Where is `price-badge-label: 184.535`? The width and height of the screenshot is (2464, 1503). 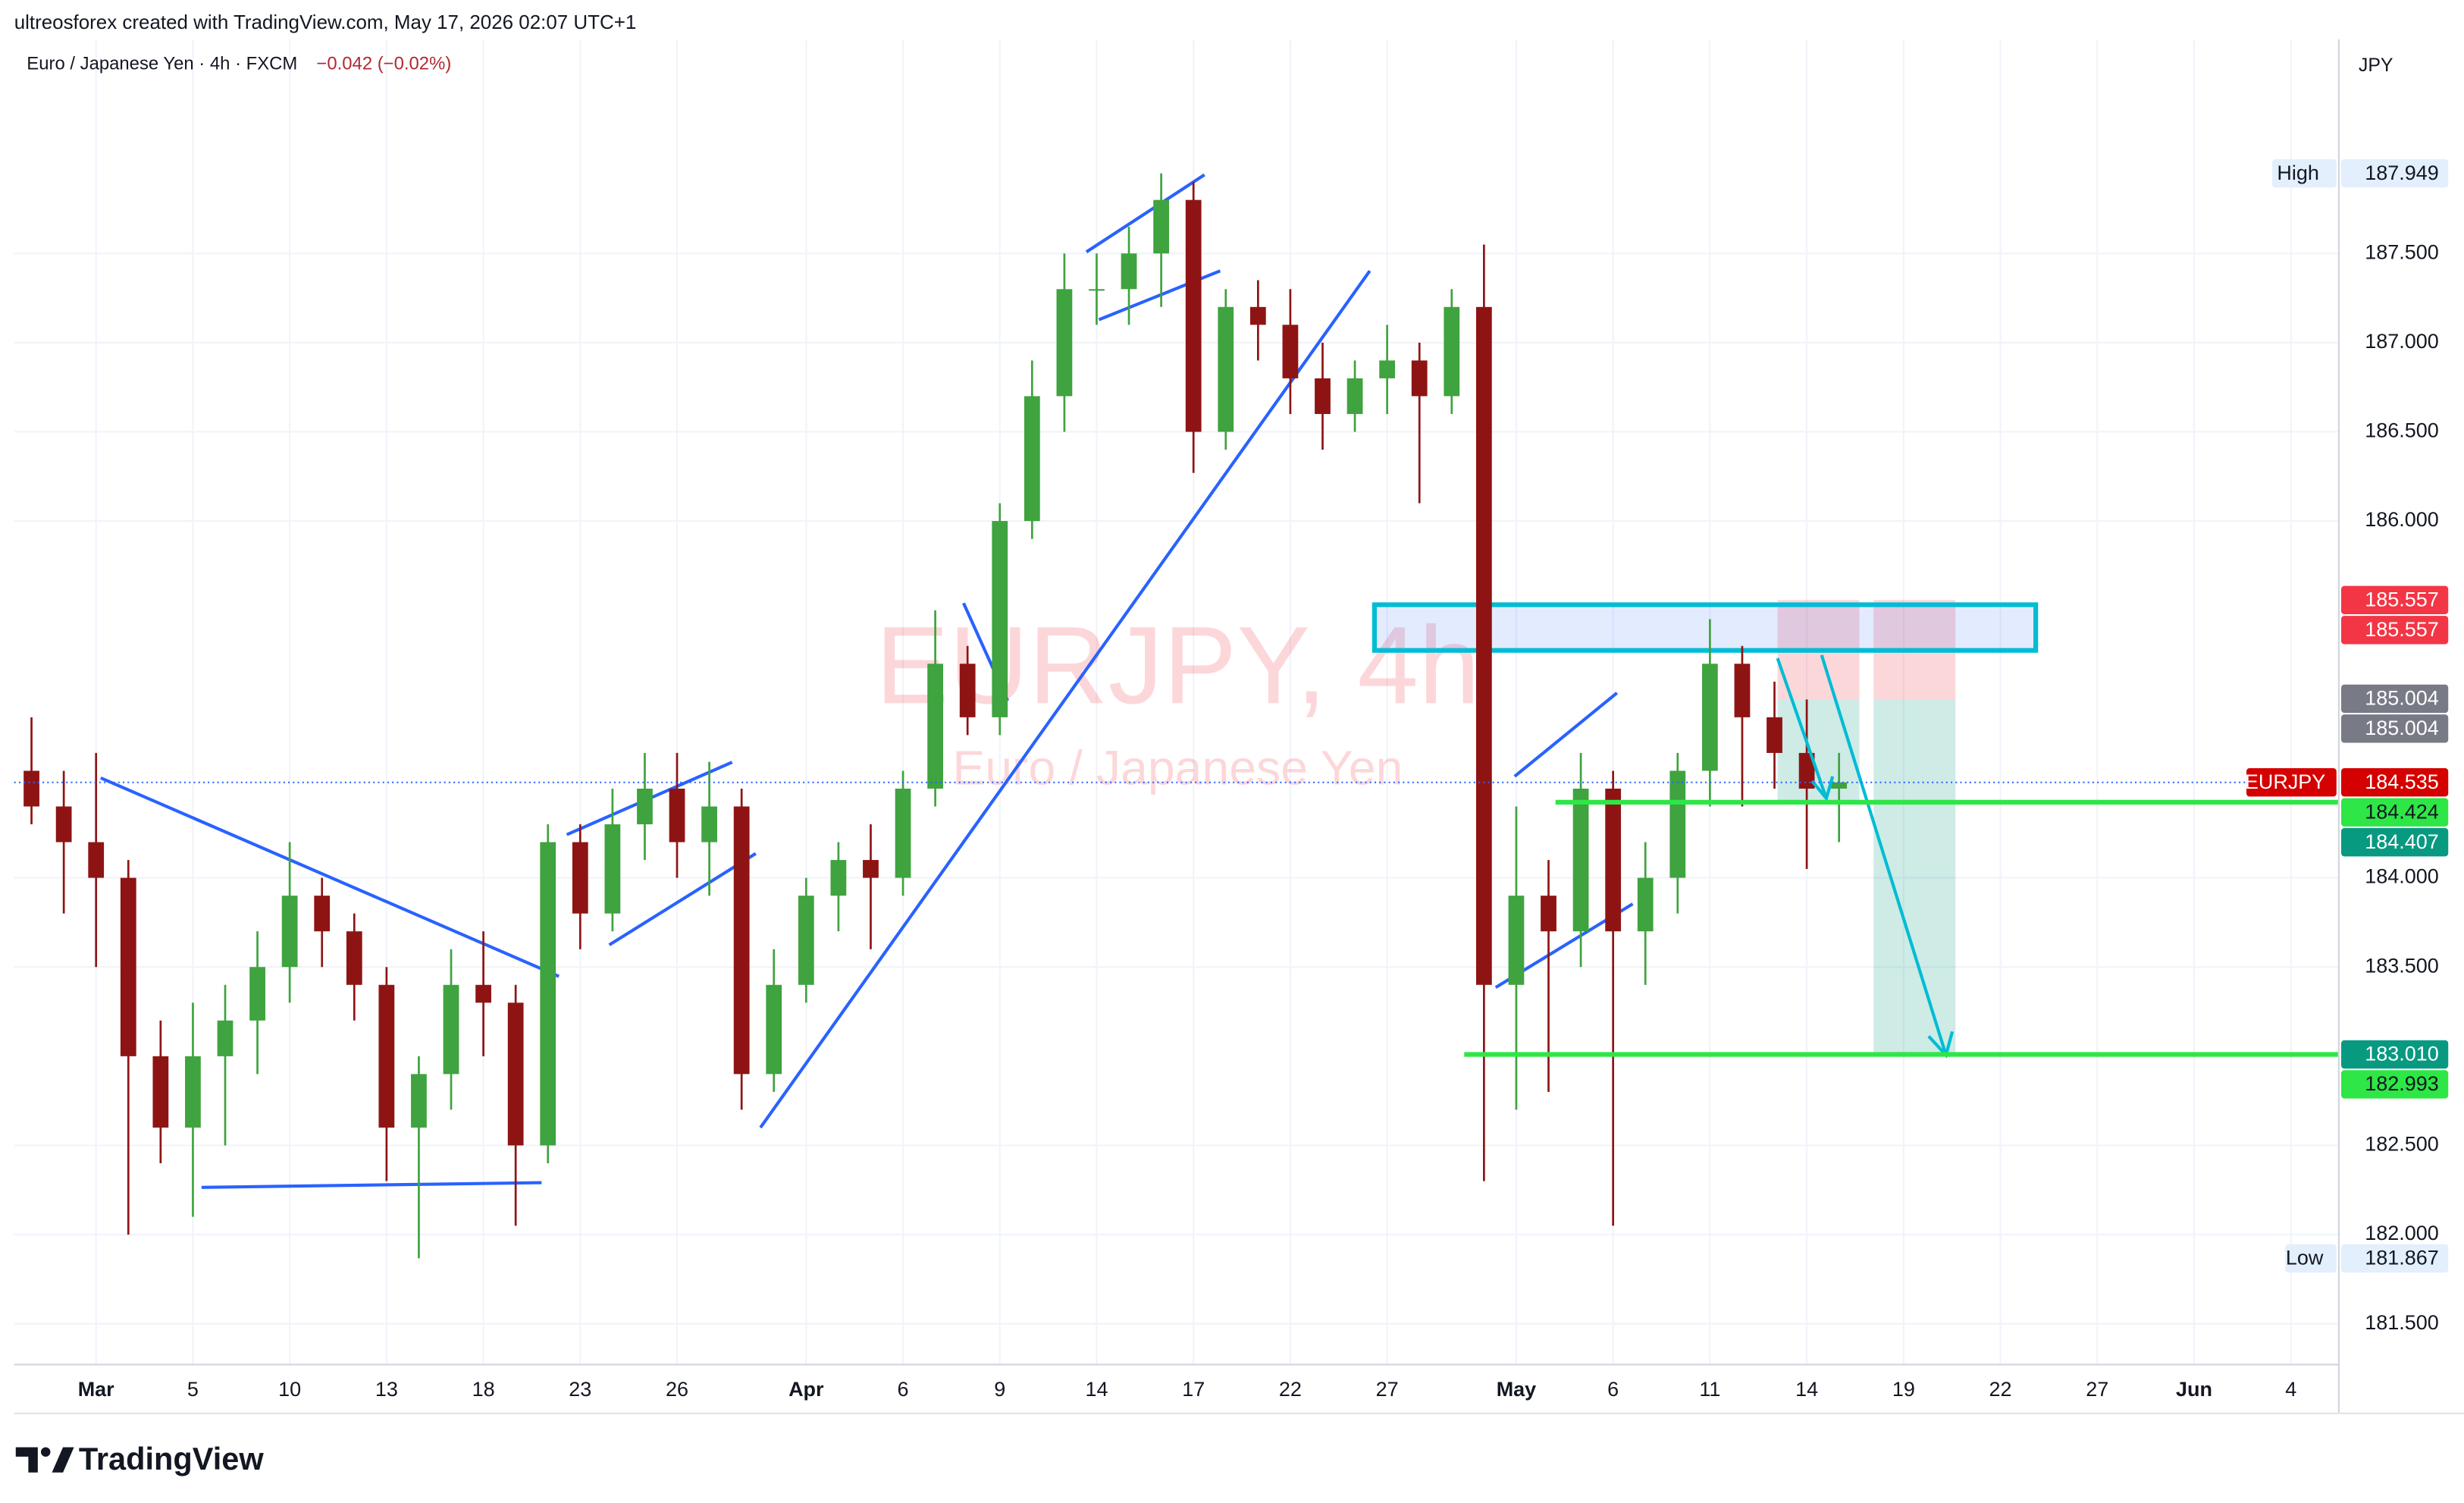
price-badge-label: 184.535 is located at coordinates (2402, 781).